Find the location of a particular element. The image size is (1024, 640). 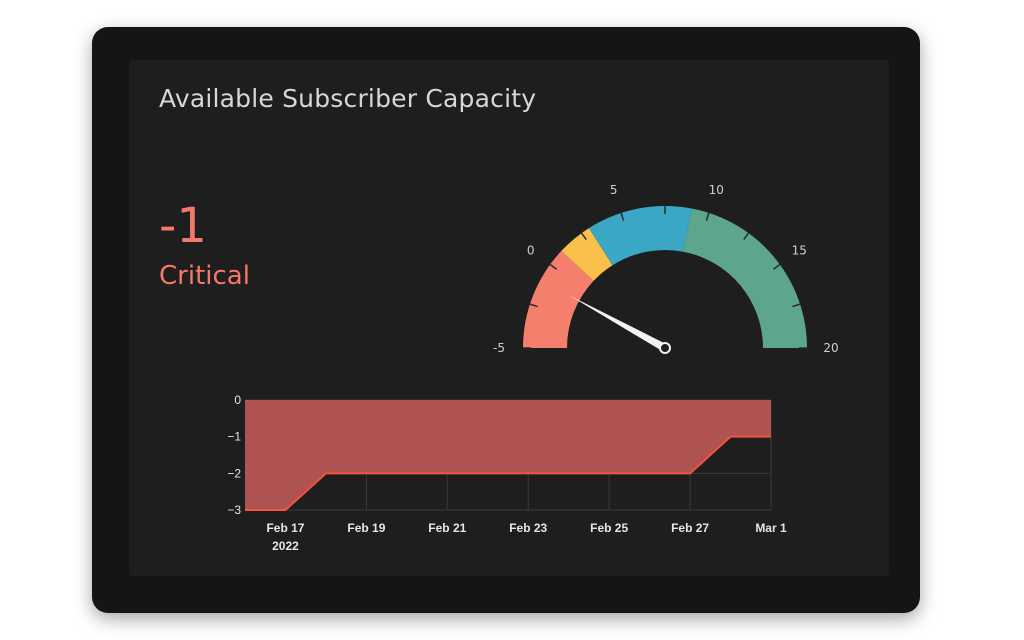

panel-title: Available Subscriber Capacity is located at coordinates (348, 98).